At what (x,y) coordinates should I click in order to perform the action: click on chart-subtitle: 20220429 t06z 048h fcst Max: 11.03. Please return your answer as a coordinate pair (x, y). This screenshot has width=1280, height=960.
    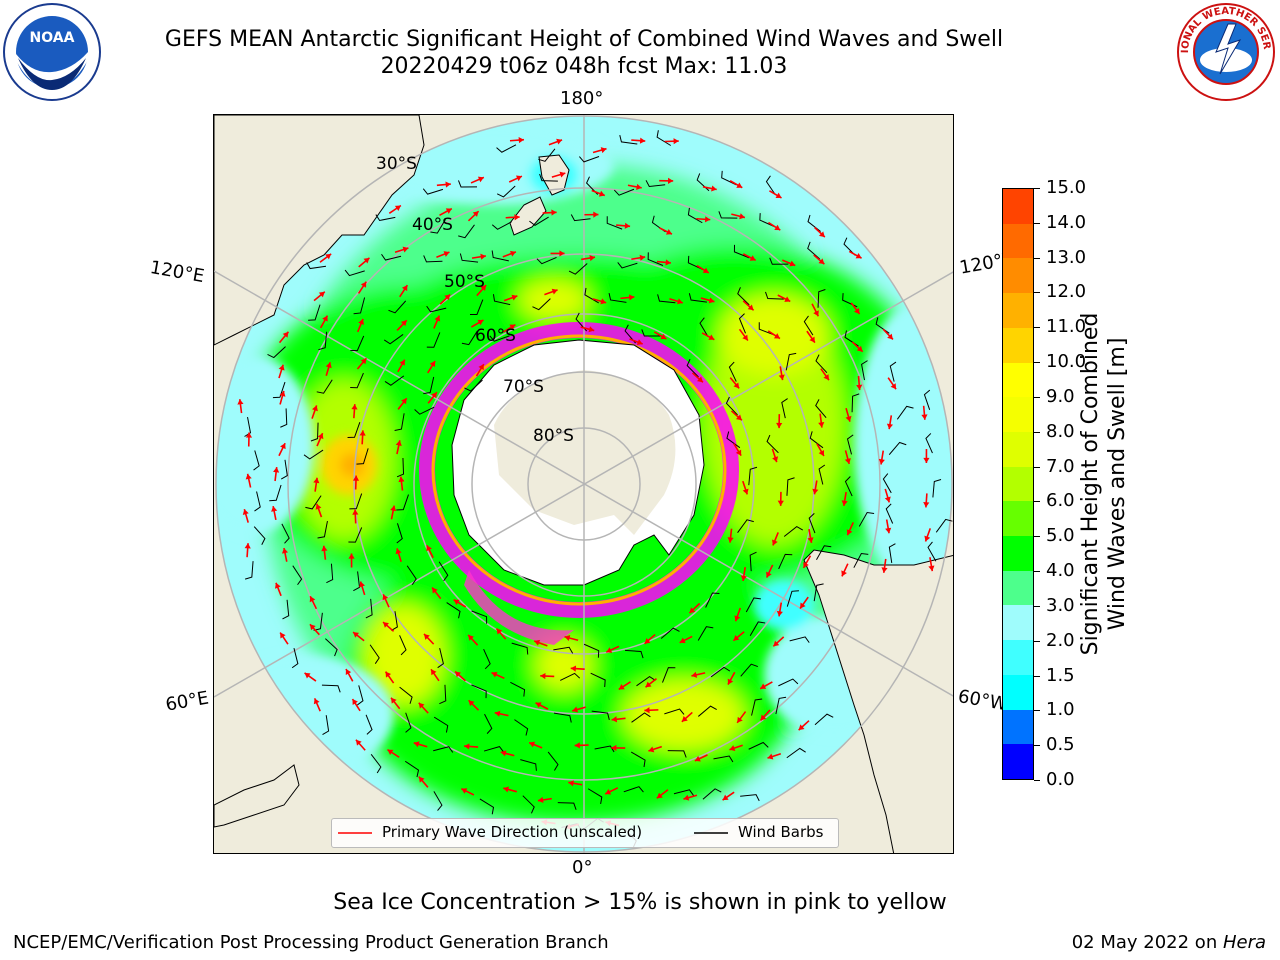
    Looking at the image, I should click on (584, 66).